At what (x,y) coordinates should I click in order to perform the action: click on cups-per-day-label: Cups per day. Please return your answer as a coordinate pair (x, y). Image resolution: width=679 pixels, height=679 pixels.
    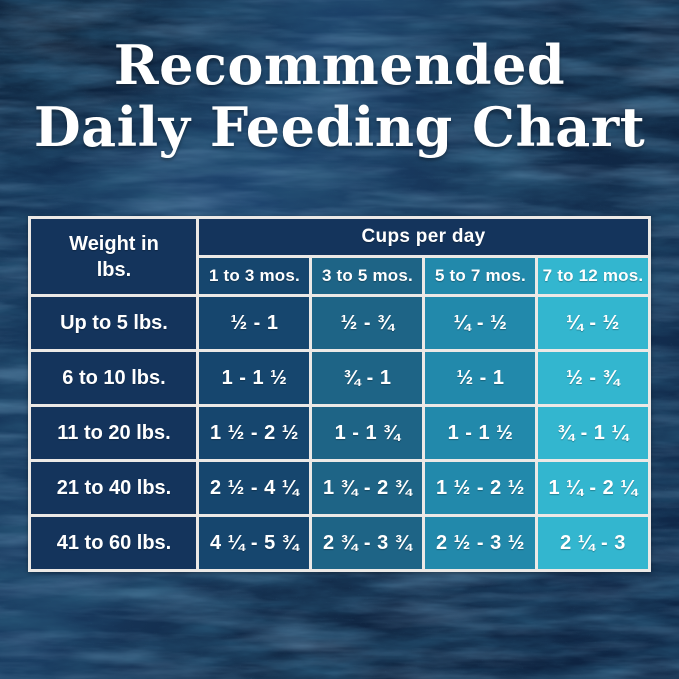
    Looking at the image, I should click on (423, 236).